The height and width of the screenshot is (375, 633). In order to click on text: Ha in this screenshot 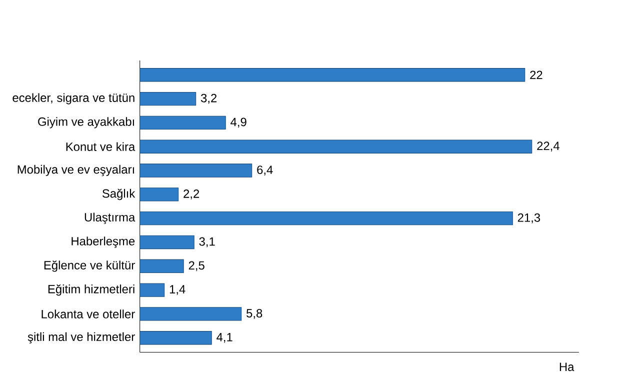, I will do `click(567, 367)`.